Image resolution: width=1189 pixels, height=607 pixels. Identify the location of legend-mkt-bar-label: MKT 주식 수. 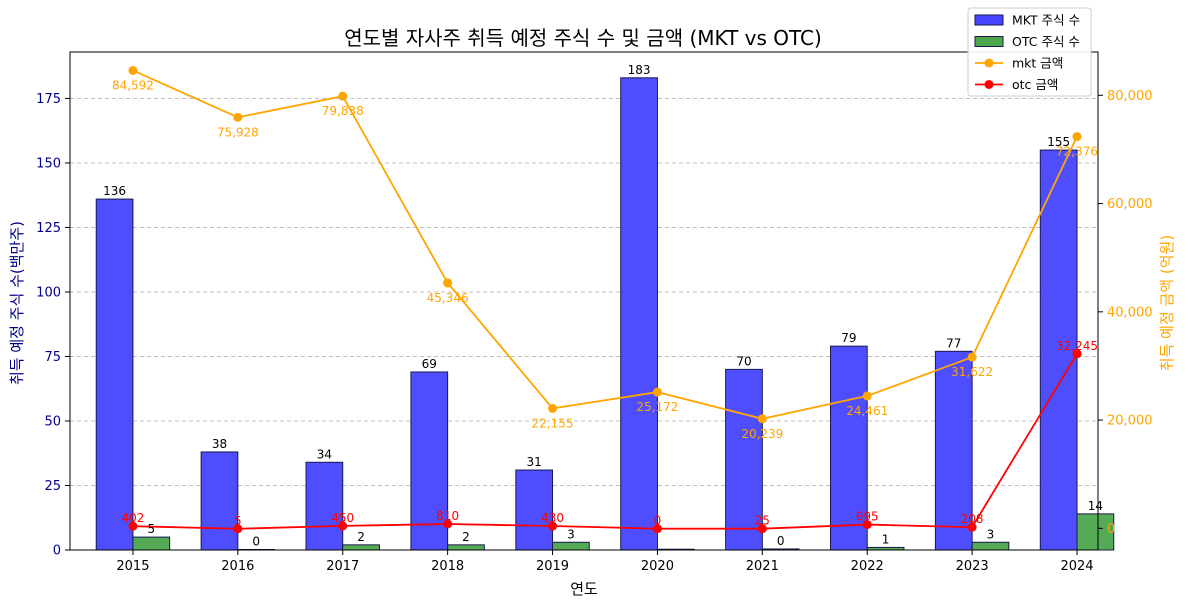
(1046, 20).